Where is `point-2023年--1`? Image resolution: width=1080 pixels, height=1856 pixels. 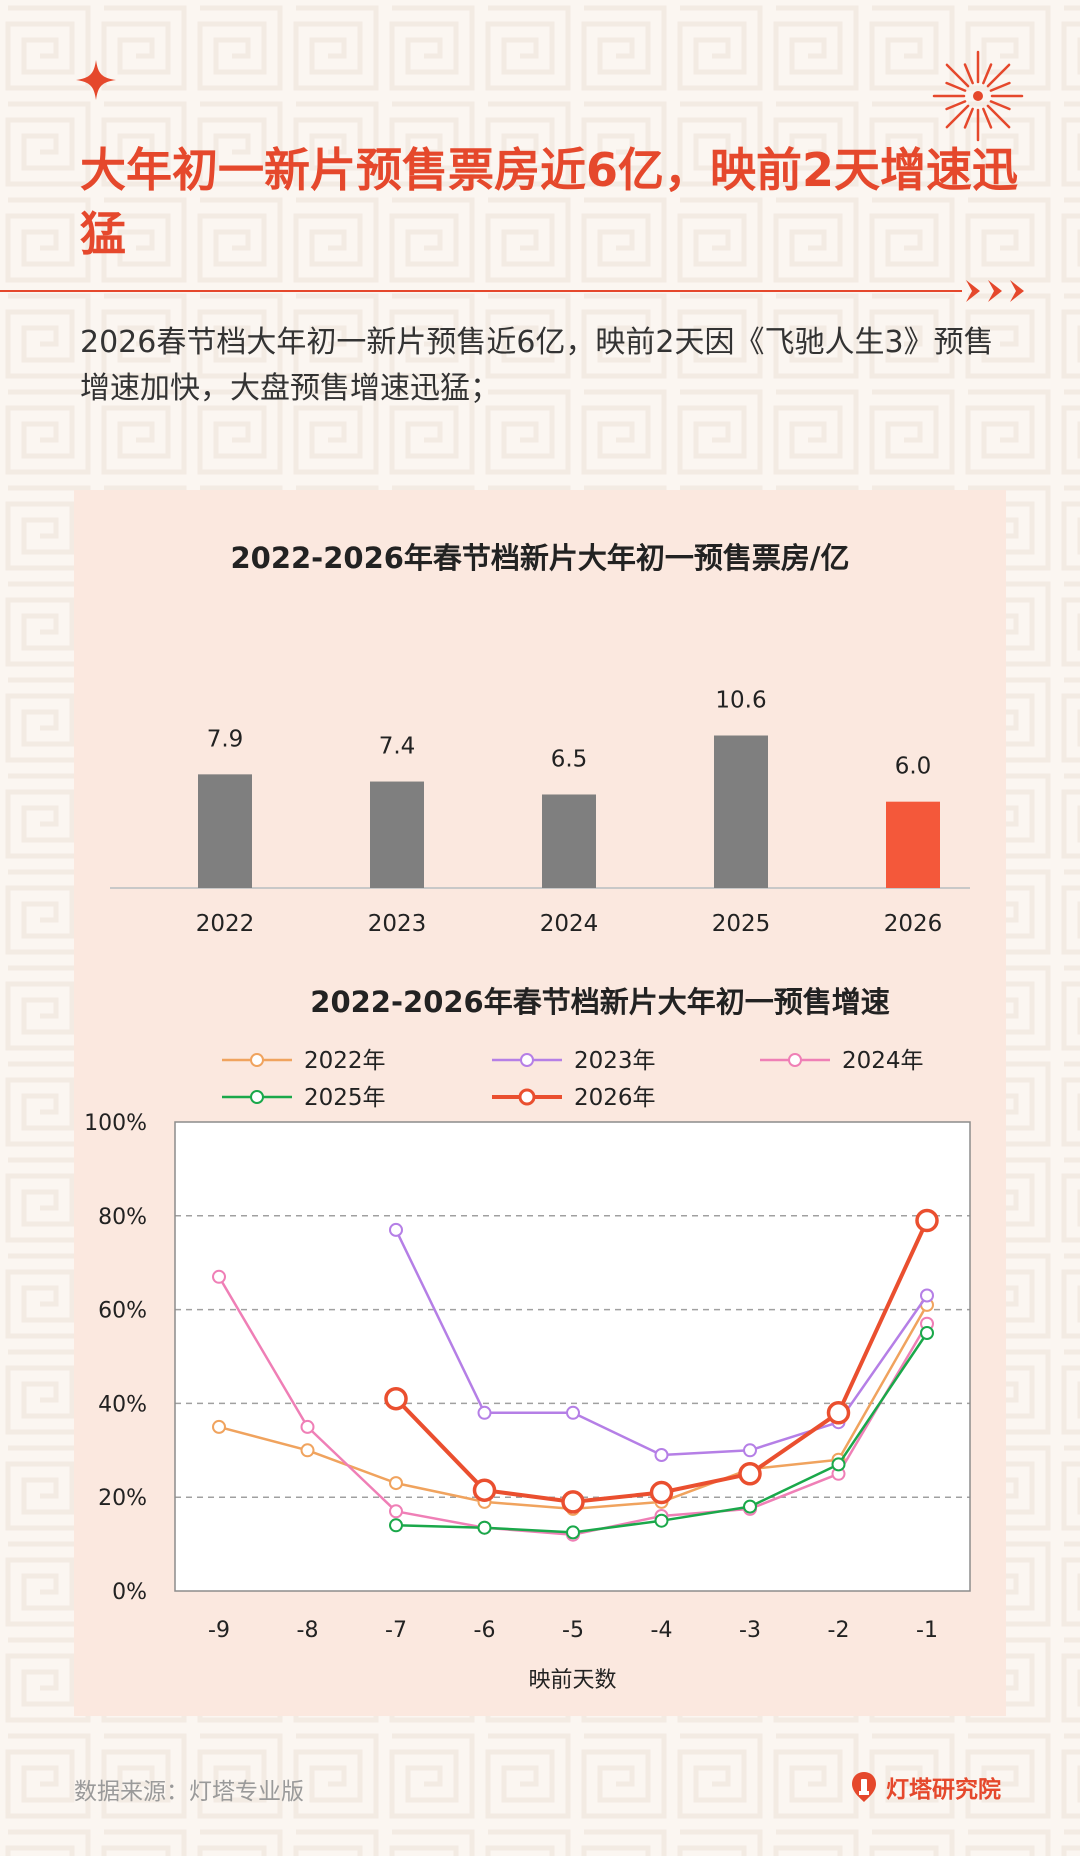 point-2023年--1 is located at coordinates (927, 1295).